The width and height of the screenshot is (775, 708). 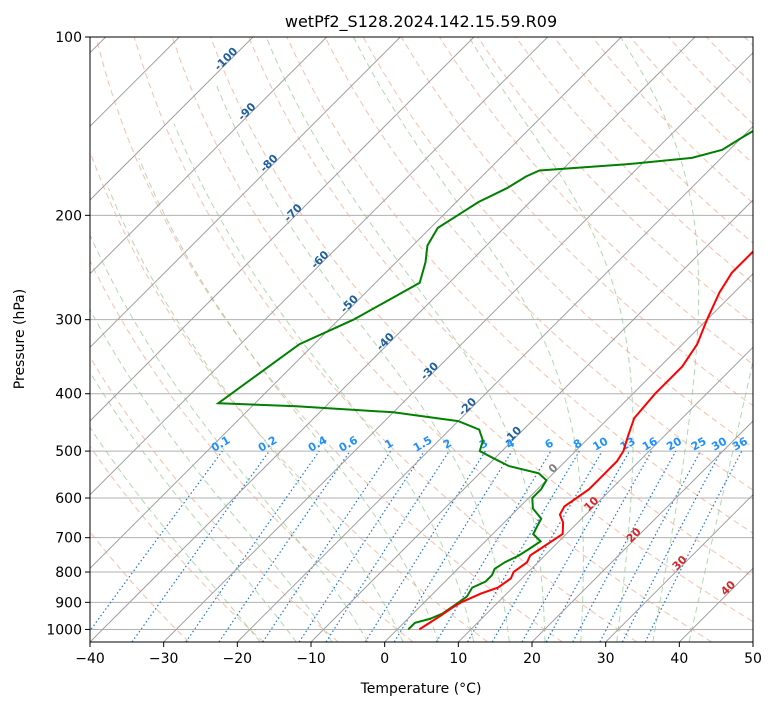 What do you see at coordinates (238, 659) in the screenshot?
I see `x-tick-label: −20` at bounding box center [238, 659].